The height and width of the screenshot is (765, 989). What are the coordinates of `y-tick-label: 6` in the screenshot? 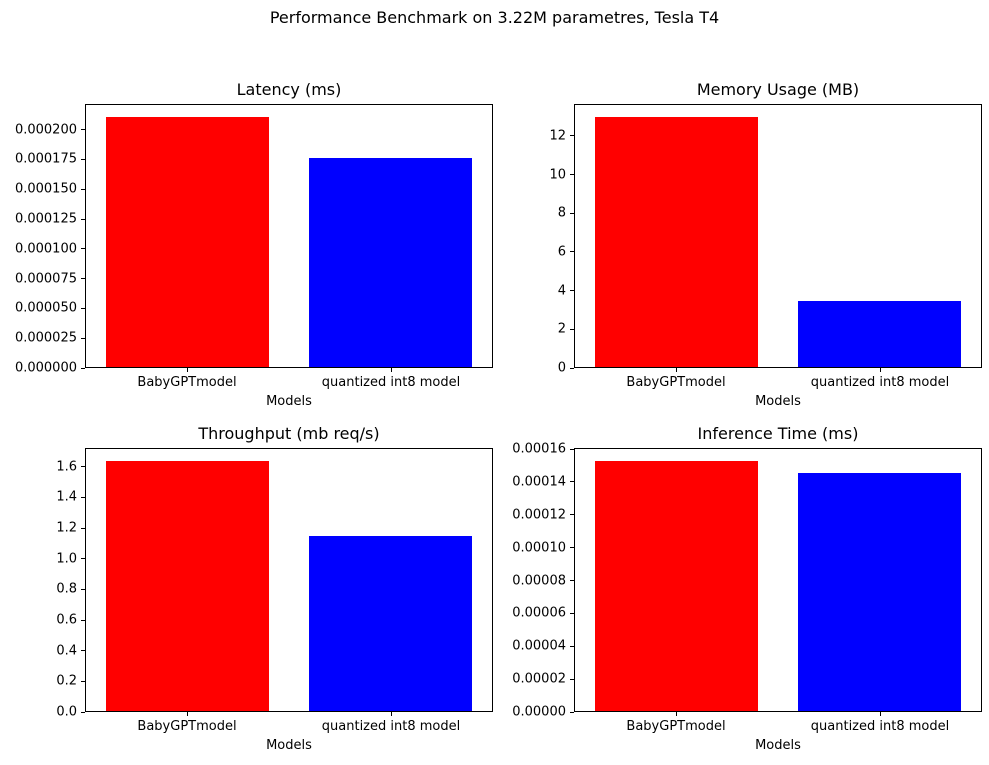 It's located at (561, 252).